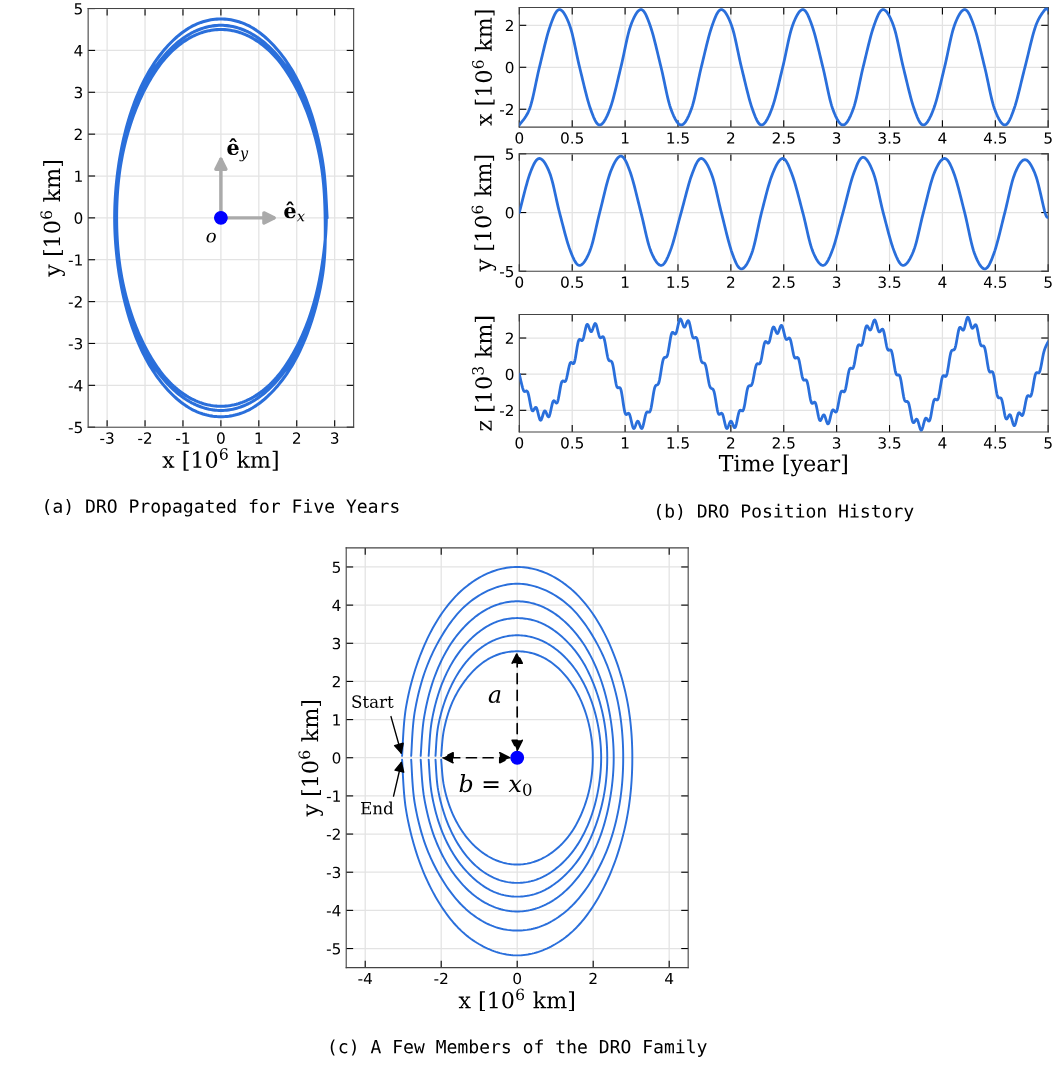 The width and height of the screenshot is (1062, 1068). Describe the element at coordinates (222, 507) in the screenshot. I see `text: (a) DRO Propagated for Five Years` at that location.